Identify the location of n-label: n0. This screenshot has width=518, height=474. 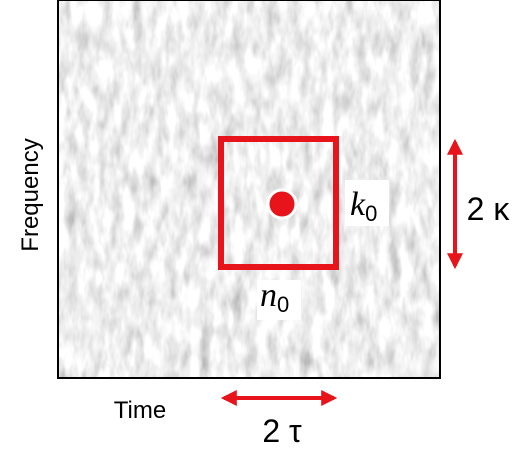
(274, 297).